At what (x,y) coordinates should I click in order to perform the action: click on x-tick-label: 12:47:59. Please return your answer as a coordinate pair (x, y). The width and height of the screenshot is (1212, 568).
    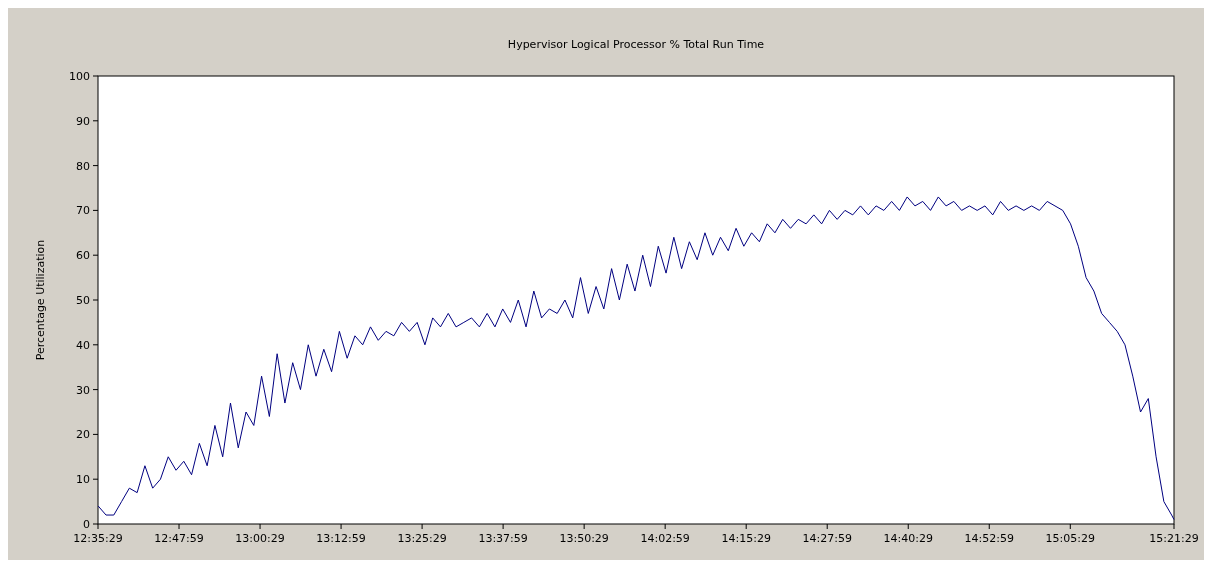
    Looking at the image, I should click on (179, 538).